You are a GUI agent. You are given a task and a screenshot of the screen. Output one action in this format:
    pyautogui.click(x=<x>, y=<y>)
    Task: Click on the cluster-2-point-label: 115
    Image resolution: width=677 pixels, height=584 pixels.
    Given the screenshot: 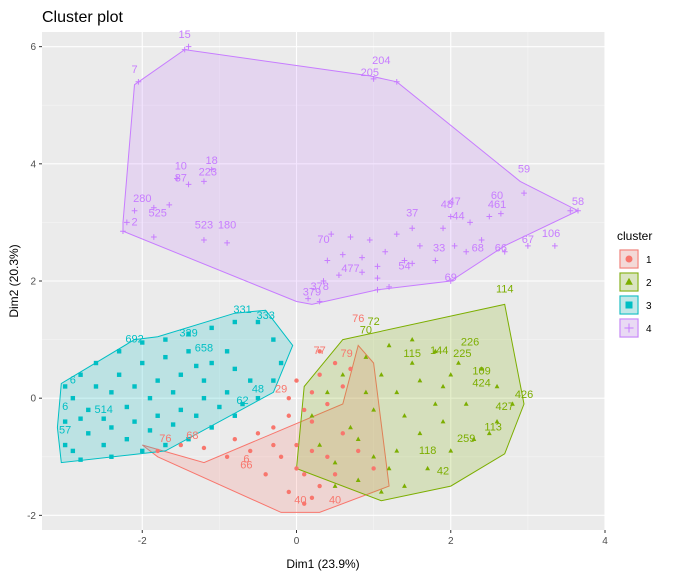 What is the action you would take?
    pyautogui.click(x=412, y=354)
    